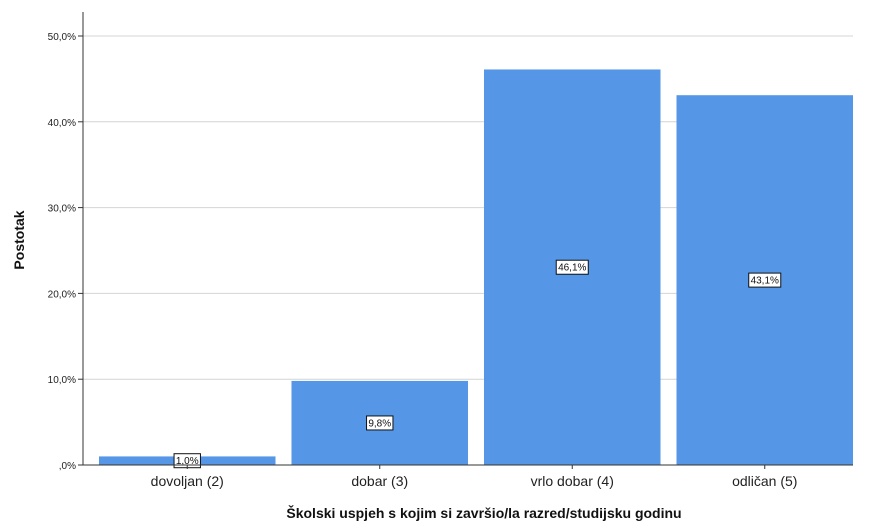 This screenshot has height=526, width=878. I want to click on y-tick-label: 50,0%, so click(62, 37).